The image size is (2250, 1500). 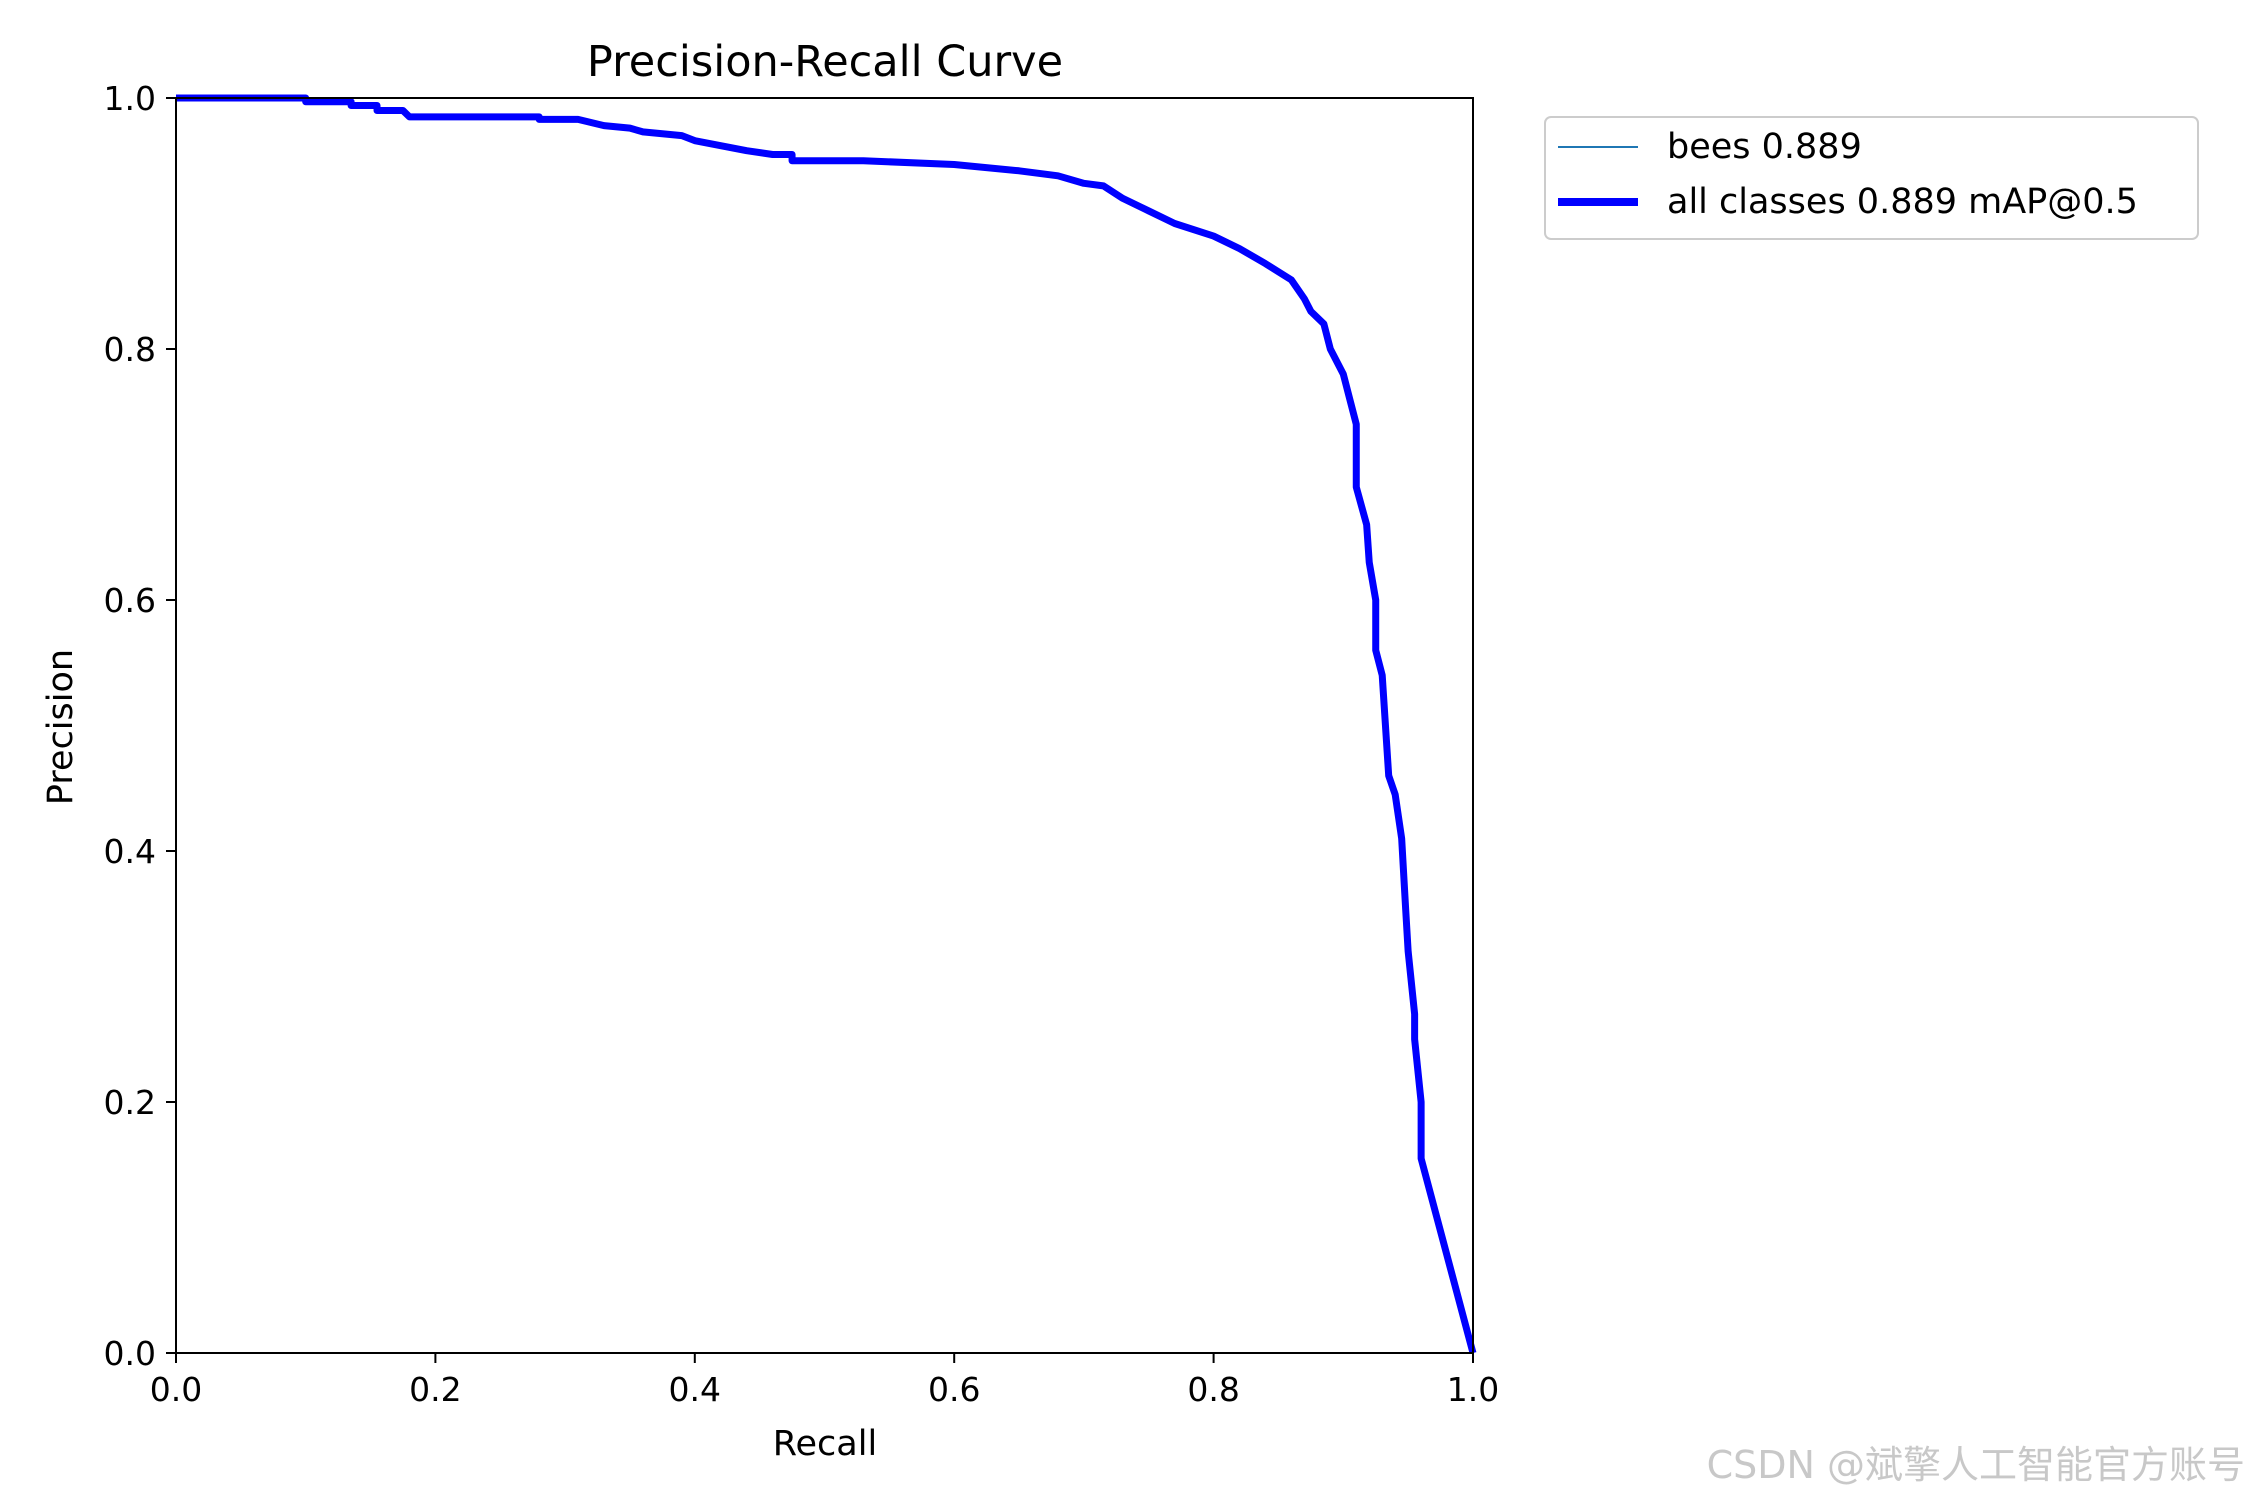 I want to click on x-axis-ticks: 0.0 0.2 0.4 0.6 0.8 1.0, so click(x=824, y=1381).